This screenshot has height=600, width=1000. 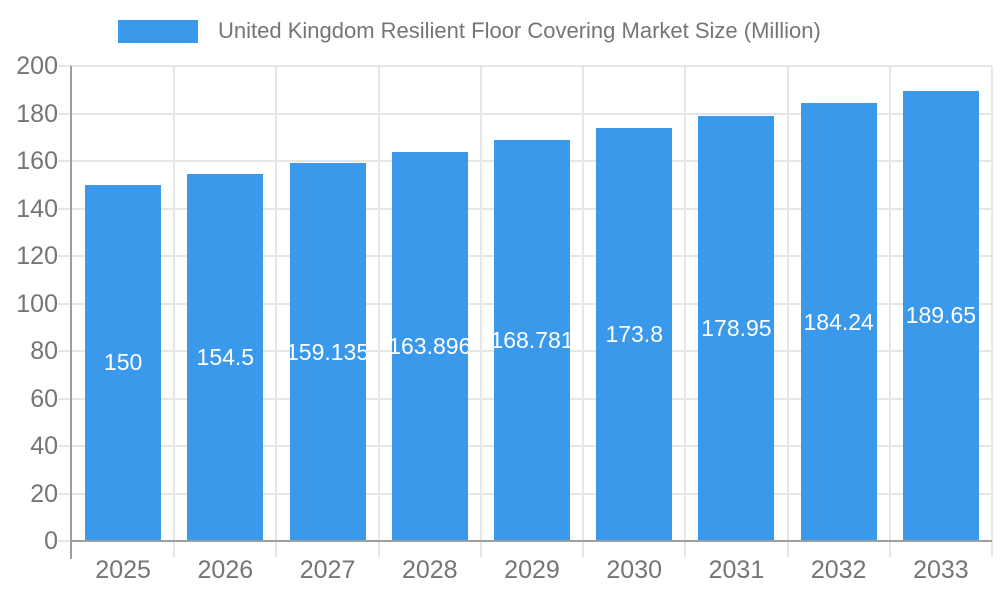 What do you see at coordinates (158, 31) in the screenshot?
I see `legend-swatch` at bounding box center [158, 31].